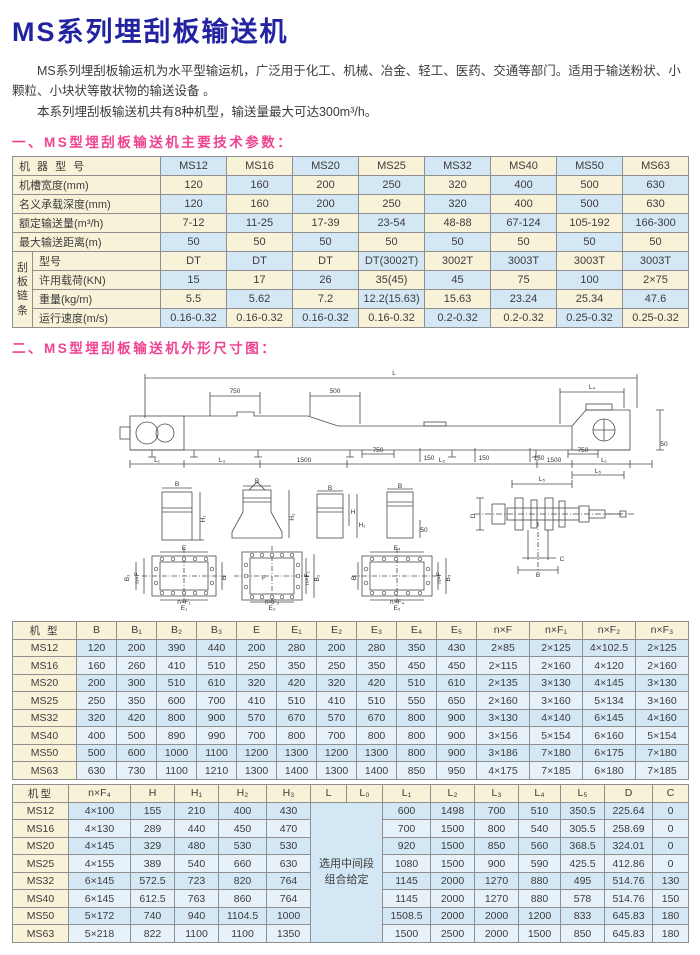 The image size is (700, 955). I want to click on table-cell: 50, so click(392, 241).